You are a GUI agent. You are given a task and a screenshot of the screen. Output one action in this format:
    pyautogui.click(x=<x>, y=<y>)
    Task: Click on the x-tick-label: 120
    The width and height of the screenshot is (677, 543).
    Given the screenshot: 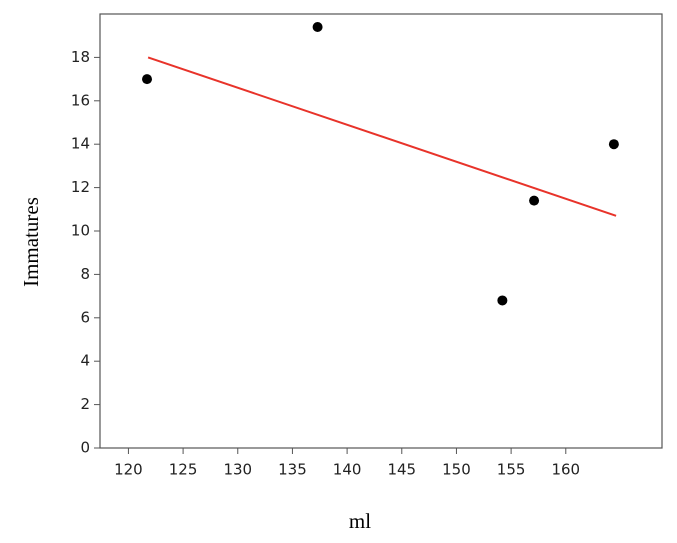 What is the action you would take?
    pyautogui.click(x=128, y=470)
    